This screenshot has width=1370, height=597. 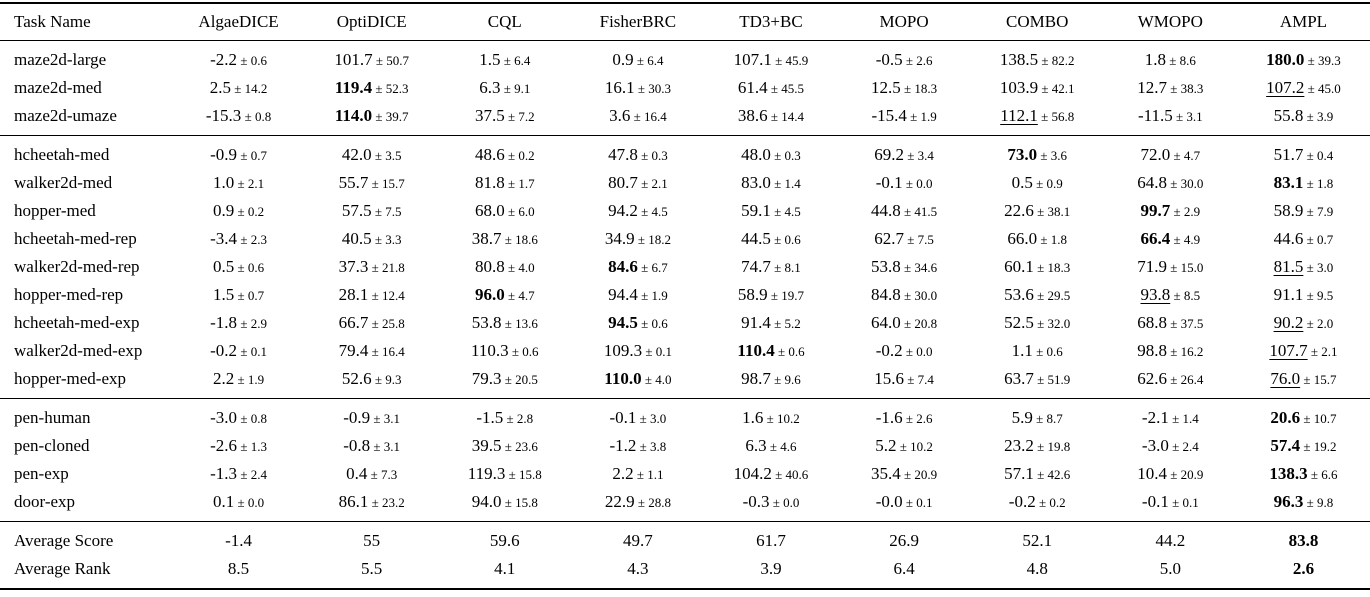 I want to click on score-cell: 103.9 ± 42.1, so click(x=1037, y=88).